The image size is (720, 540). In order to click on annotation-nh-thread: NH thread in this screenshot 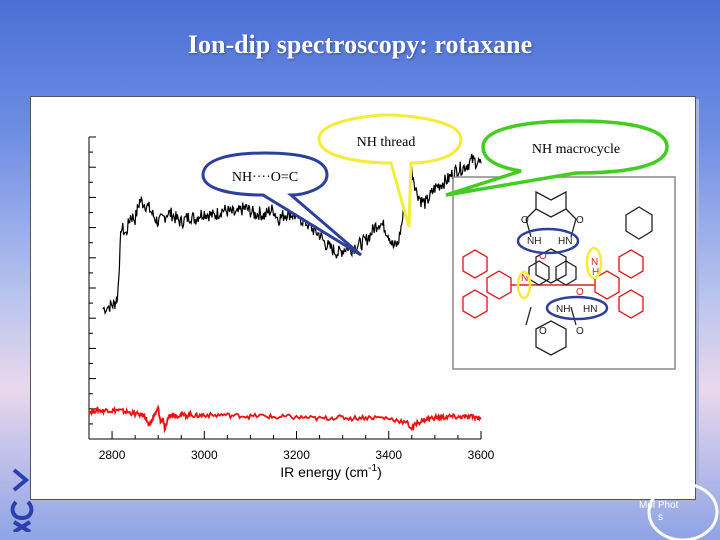, I will do `click(386, 142)`.